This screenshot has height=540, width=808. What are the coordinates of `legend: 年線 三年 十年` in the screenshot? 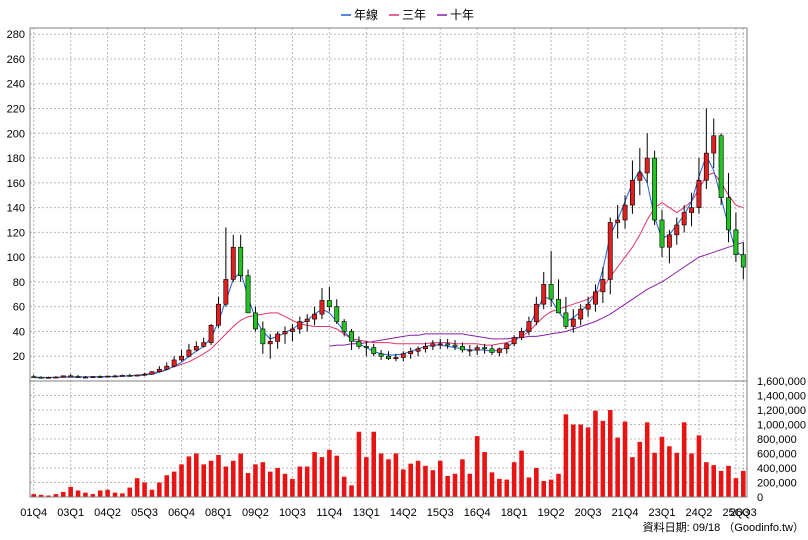 It's located at (407, 14).